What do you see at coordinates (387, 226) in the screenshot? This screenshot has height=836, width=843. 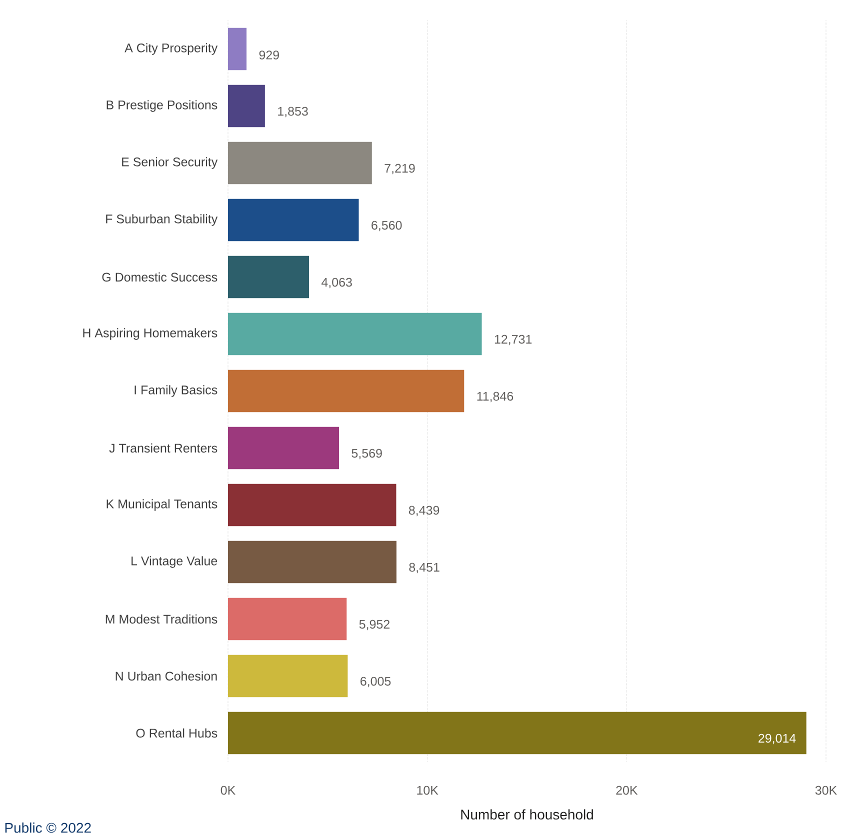 I see `data-label: 6,560` at bounding box center [387, 226].